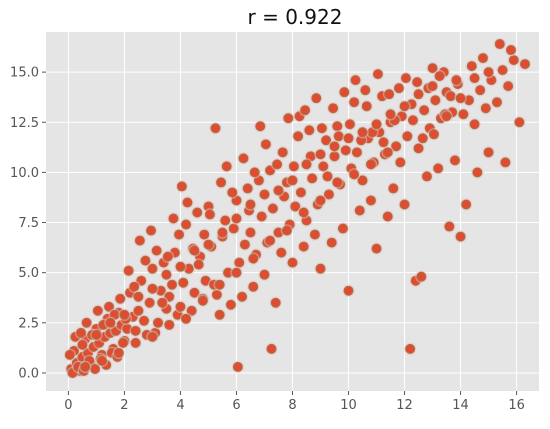  I want to click on x-tick-label: 10, so click(348, 405).